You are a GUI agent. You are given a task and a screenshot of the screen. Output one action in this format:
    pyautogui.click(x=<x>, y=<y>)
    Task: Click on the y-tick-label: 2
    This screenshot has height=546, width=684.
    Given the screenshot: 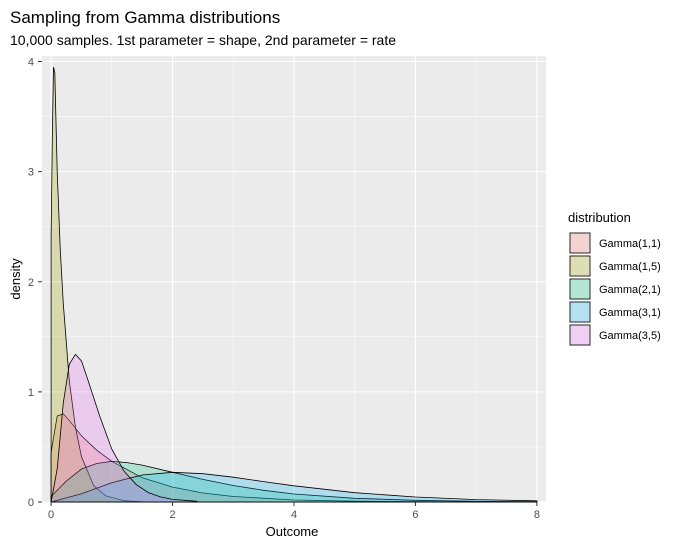 What is the action you would take?
    pyautogui.click(x=31, y=283)
    